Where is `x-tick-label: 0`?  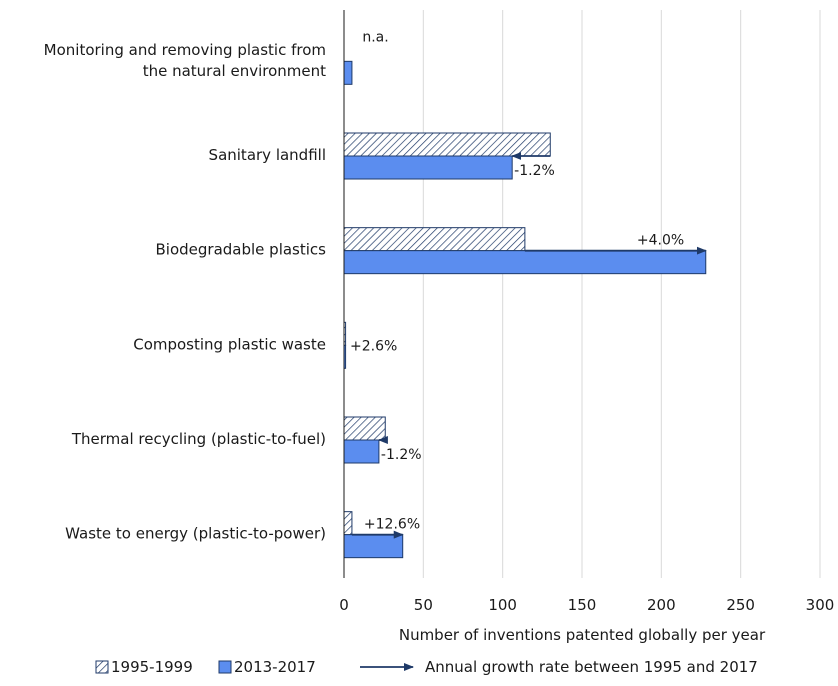
x-tick-label: 0 is located at coordinates (344, 605).